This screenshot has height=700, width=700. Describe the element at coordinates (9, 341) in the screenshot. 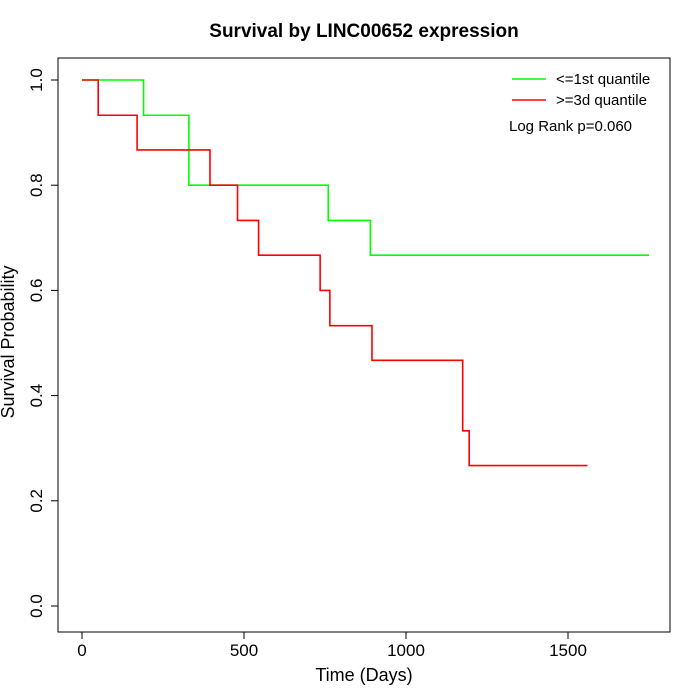

I see `y-axis-label: Survival Probability` at that location.